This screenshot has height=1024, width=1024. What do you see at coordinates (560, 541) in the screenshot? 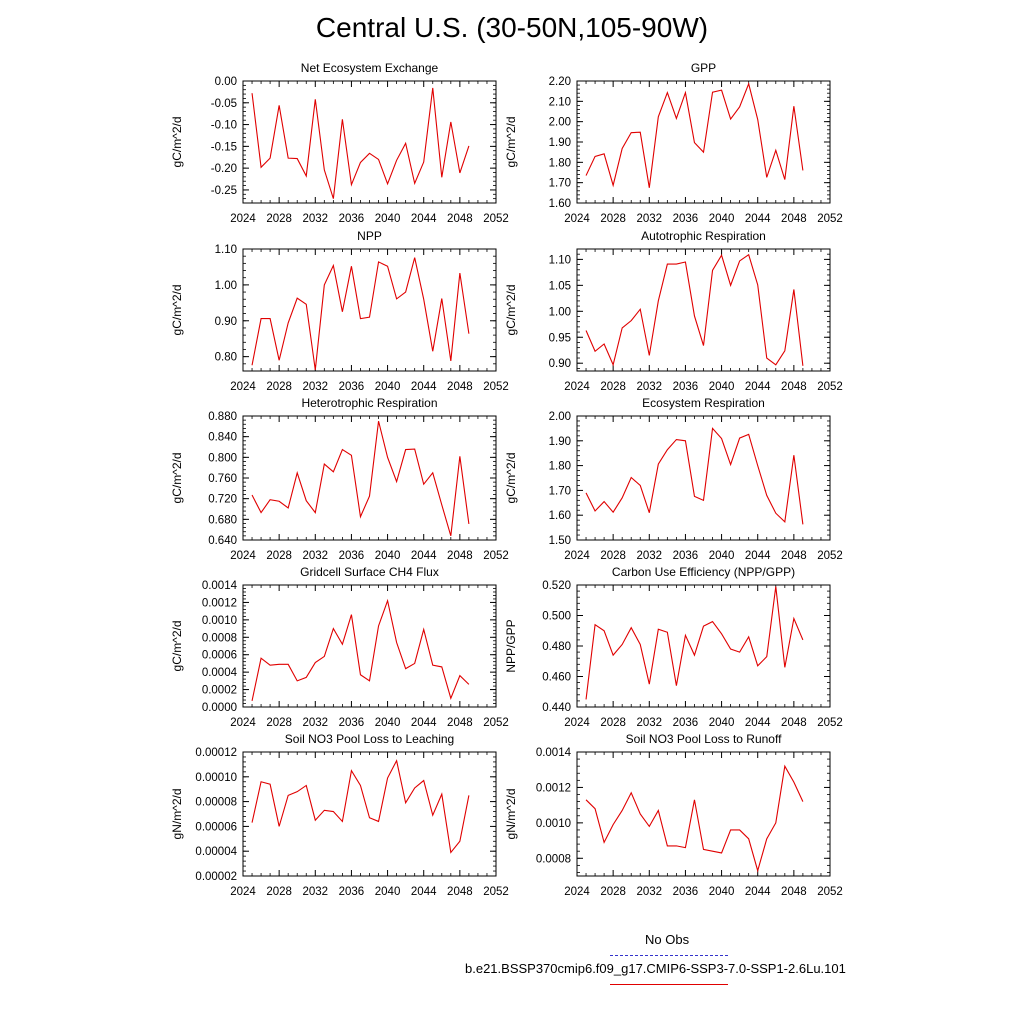
I see `y-tick-label: 1.50` at bounding box center [560, 541].